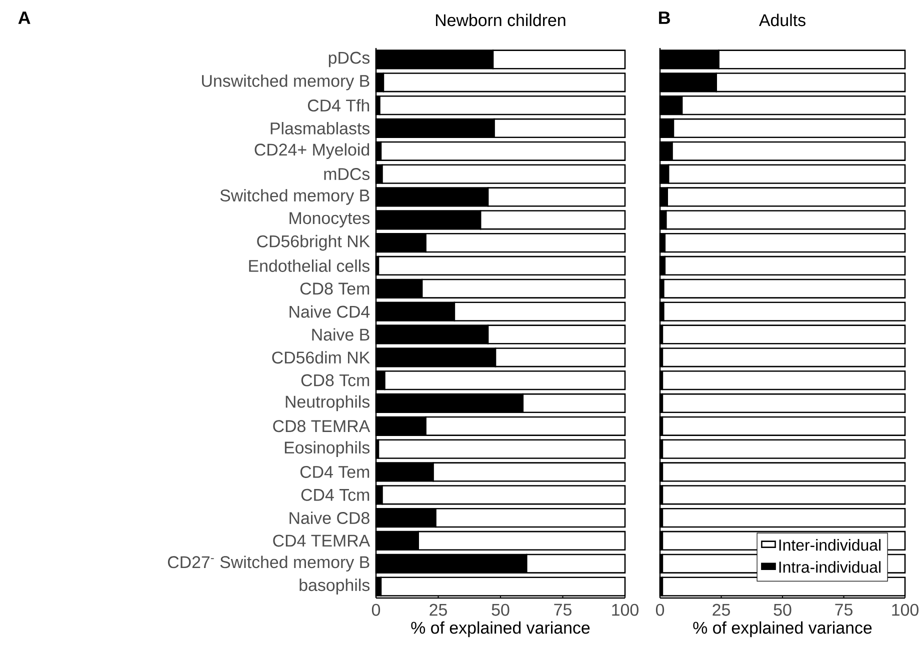  I want to click on y-tick-label: CD4 TEMRA, so click(321, 540).